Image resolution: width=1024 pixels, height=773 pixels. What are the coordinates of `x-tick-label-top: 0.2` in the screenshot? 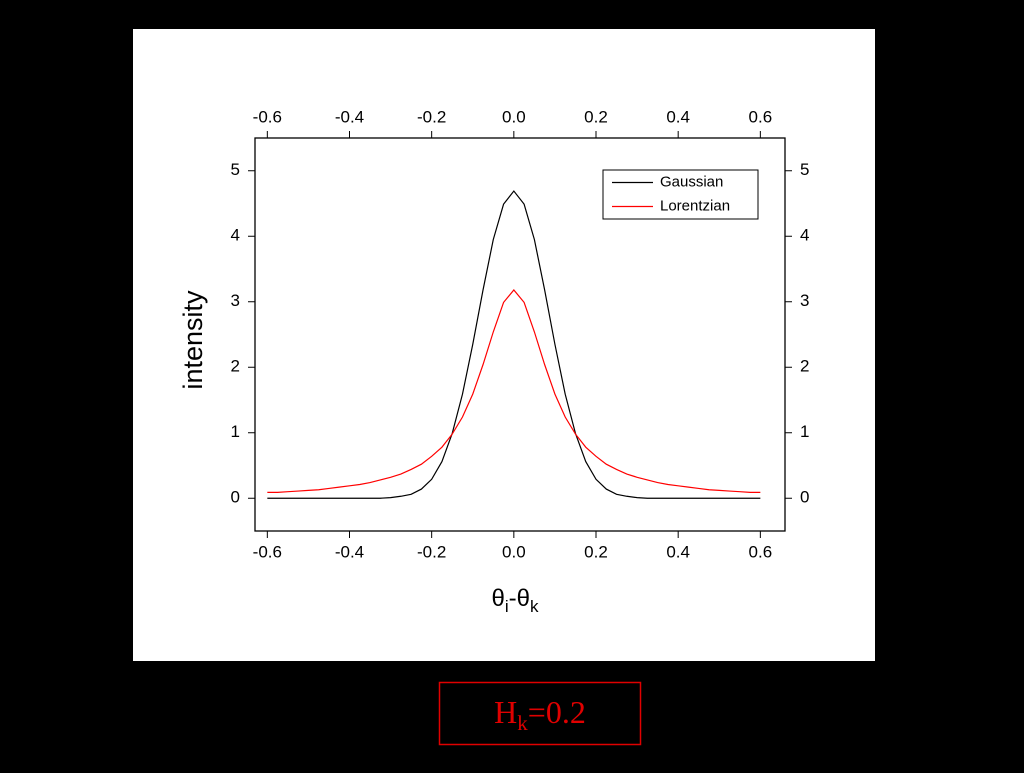 It's located at (596, 116).